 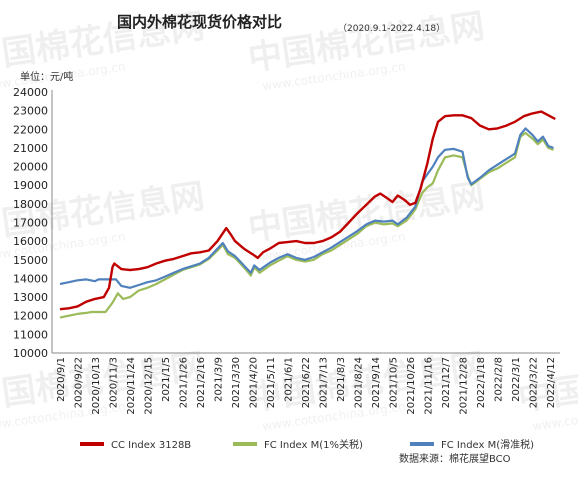 What do you see at coordinates (455, 458) in the screenshot?
I see `data-source-note: 数据来源：棉花展望BCO` at bounding box center [455, 458].